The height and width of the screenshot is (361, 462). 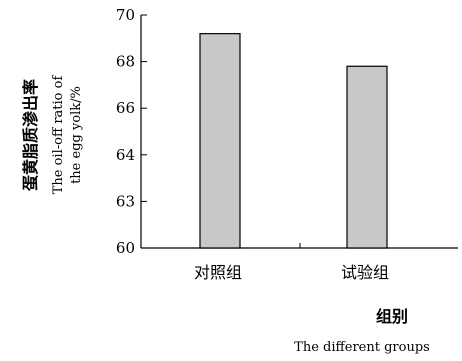 What do you see at coordinates (218, 272) in the screenshot?
I see `x-category-label: 对照组` at bounding box center [218, 272].